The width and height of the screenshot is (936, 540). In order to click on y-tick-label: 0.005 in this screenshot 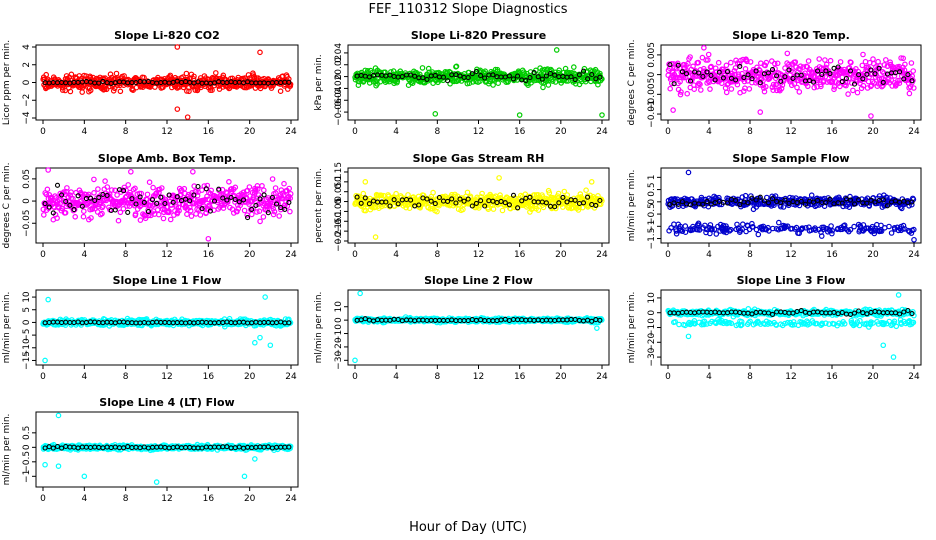, I will do `click(652, 55)`.